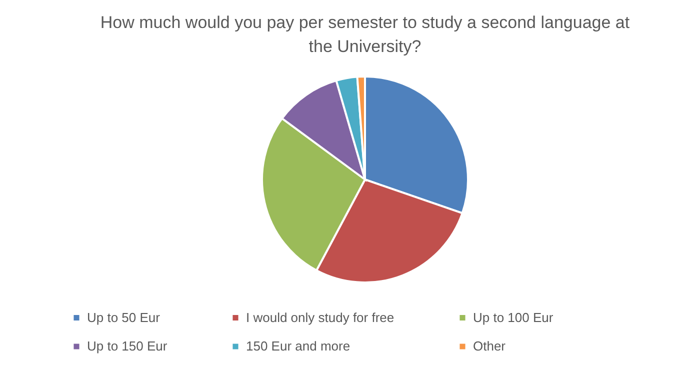 The height and width of the screenshot is (372, 700). Describe the element at coordinates (124, 317) in the screenshot. I see `legend-label: Up to 50 Eur` at that location.